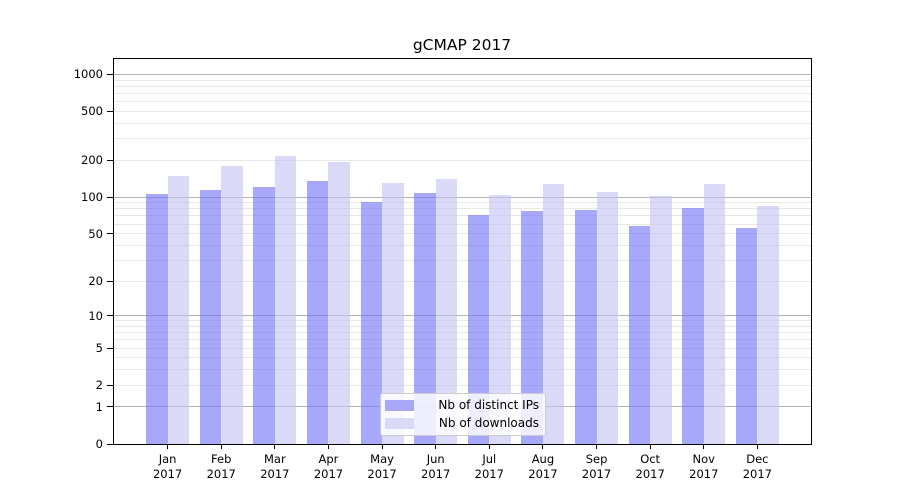  What do you see at coordinates (399, 423) in the screenshot?
I see `legend-swatch-downloads` at bounding box center [399, 423].